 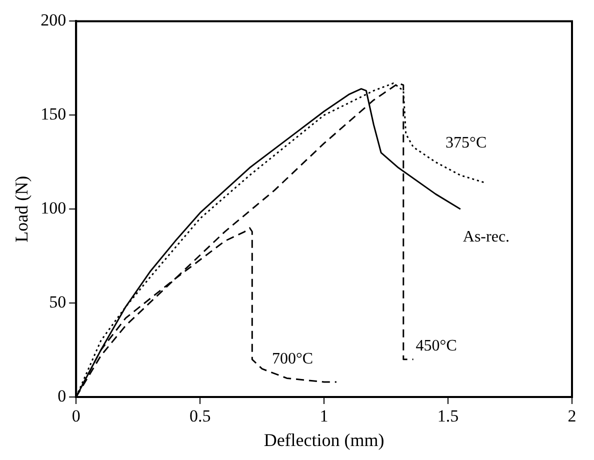 What do you see at coordinates (53, 208) in the screenshot?
I see `y-tick-label: 100` at bounding box center [53, 208].